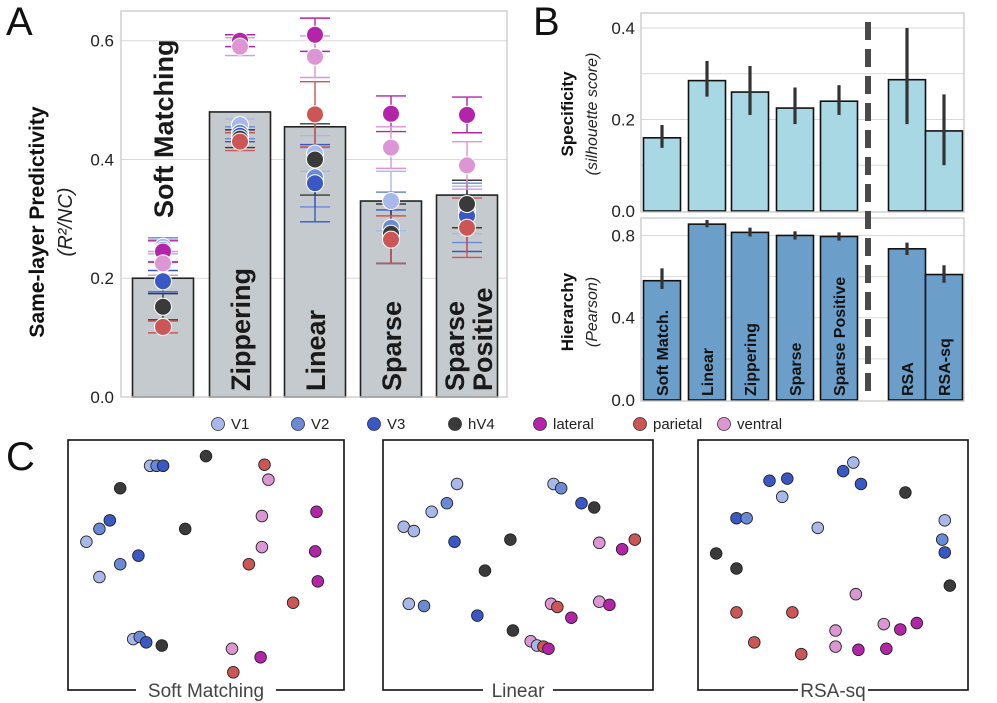 This screenshot has height=703, width=997. Describe the element at coordinates (496, 424) in the screenshot. I see `roi-legend: V1 V2 V3 hV4 lateral parietal ventral` at that location.